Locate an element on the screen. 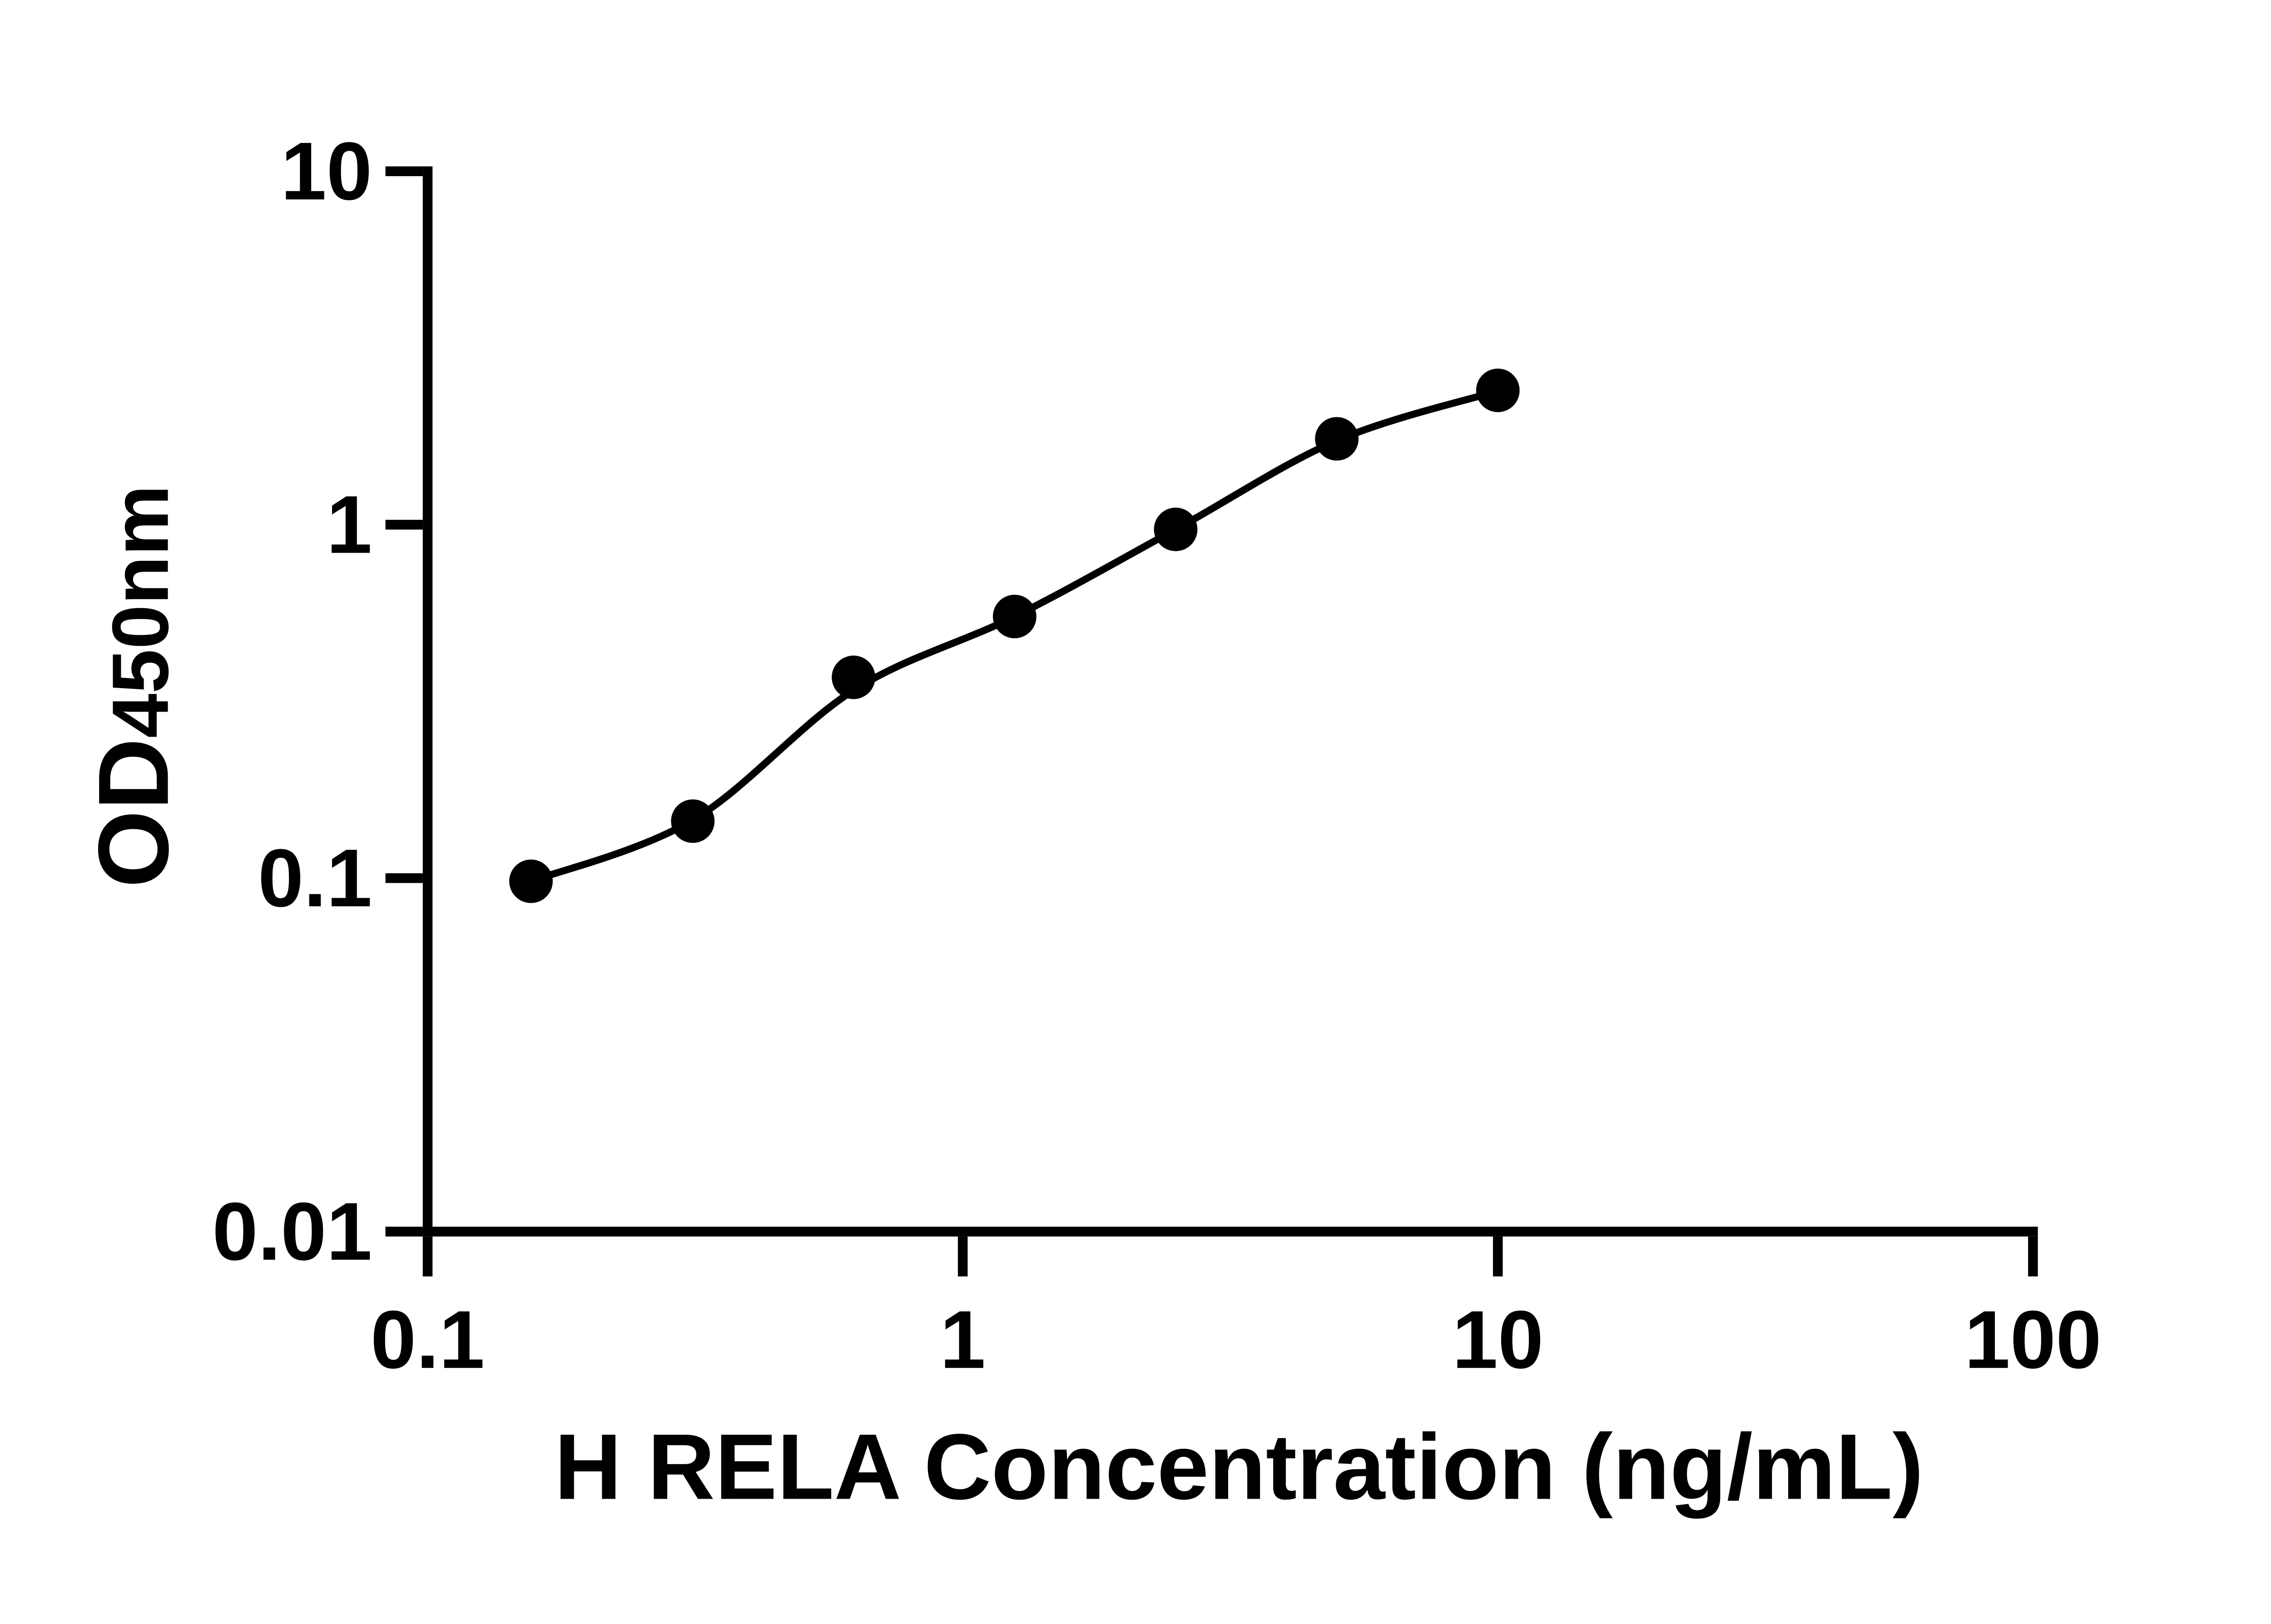 Image resolution: width=2271 pixels, height=1624 pixels. y-axis-title-main: OD is located at coordinates (133, 813).